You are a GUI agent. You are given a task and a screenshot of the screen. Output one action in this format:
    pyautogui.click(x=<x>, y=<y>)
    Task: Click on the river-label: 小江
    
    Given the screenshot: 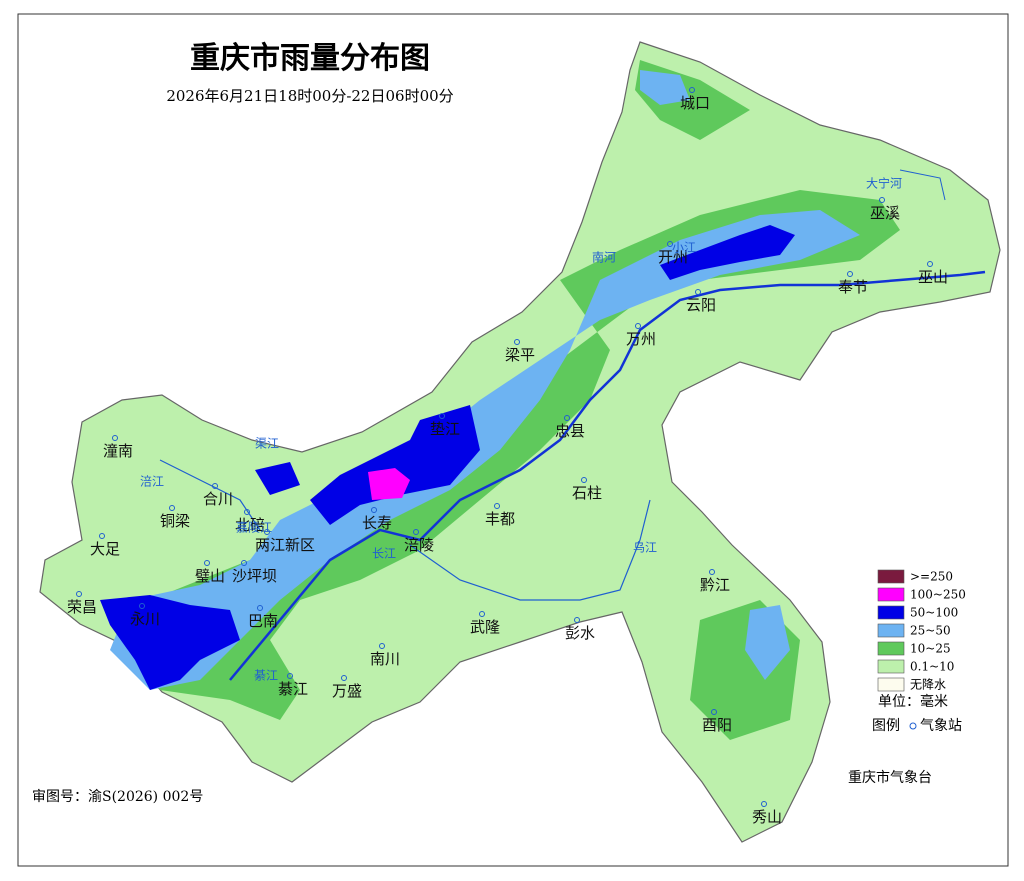 What is the action you would take?
    pyautogui.click(x=684, y=248)
    